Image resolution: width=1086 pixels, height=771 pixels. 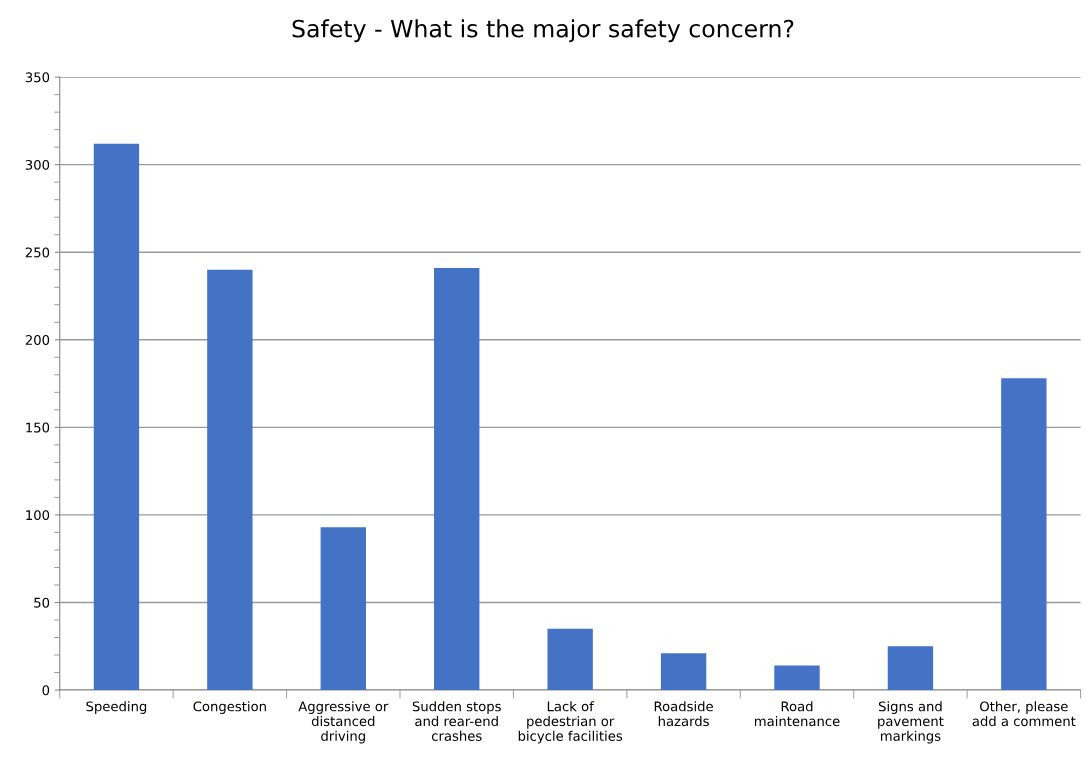 What do you see at coordinates (38, 427) in the screenshot?
I see `y-tick-label: 150` at bounding box center [38, 427].